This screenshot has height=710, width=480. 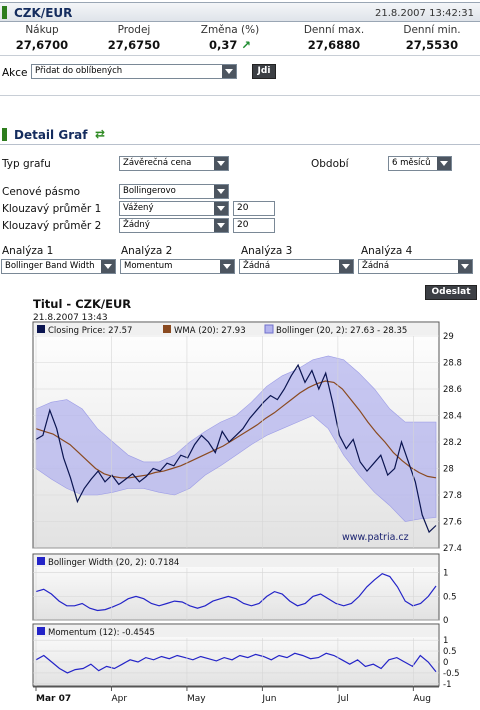 What do you see at coordinates (269, 329) in the screenshot?
I see `legend-swatch-bollinger` at bounding box center [269, 329].